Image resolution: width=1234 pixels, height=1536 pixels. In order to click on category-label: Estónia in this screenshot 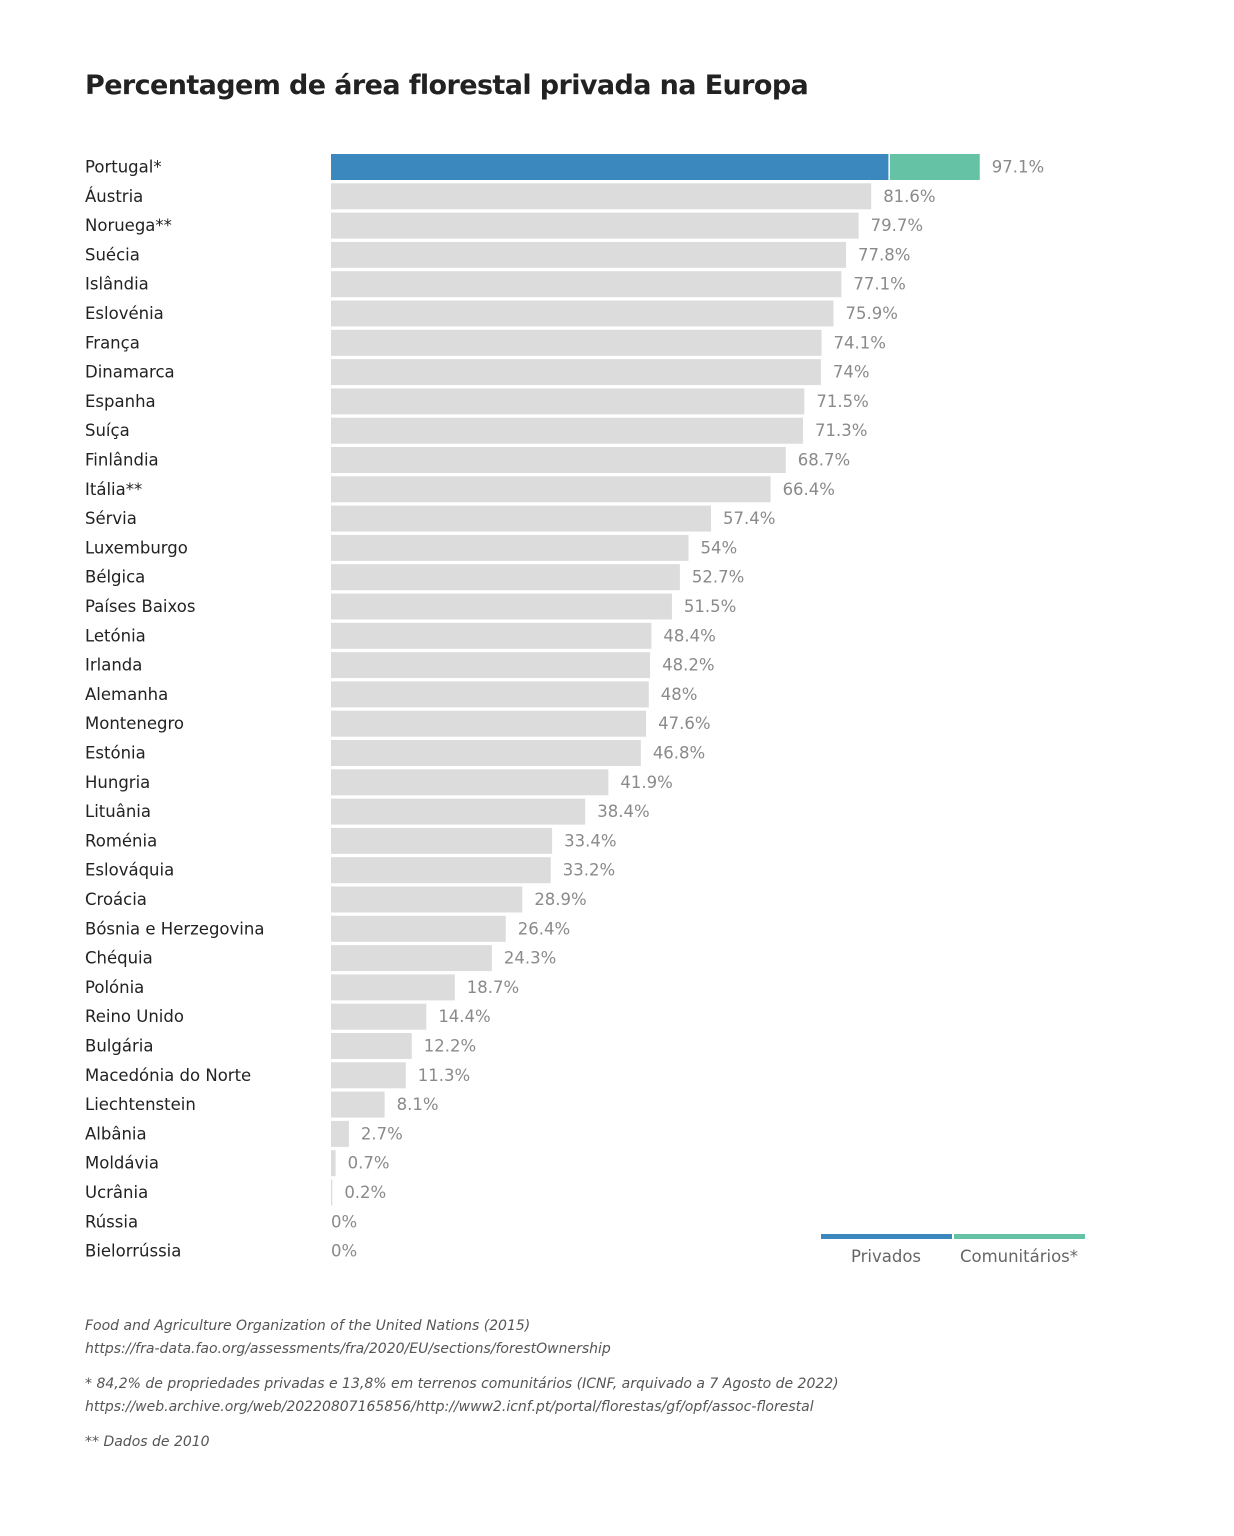, I will do `click(115, 753)`.